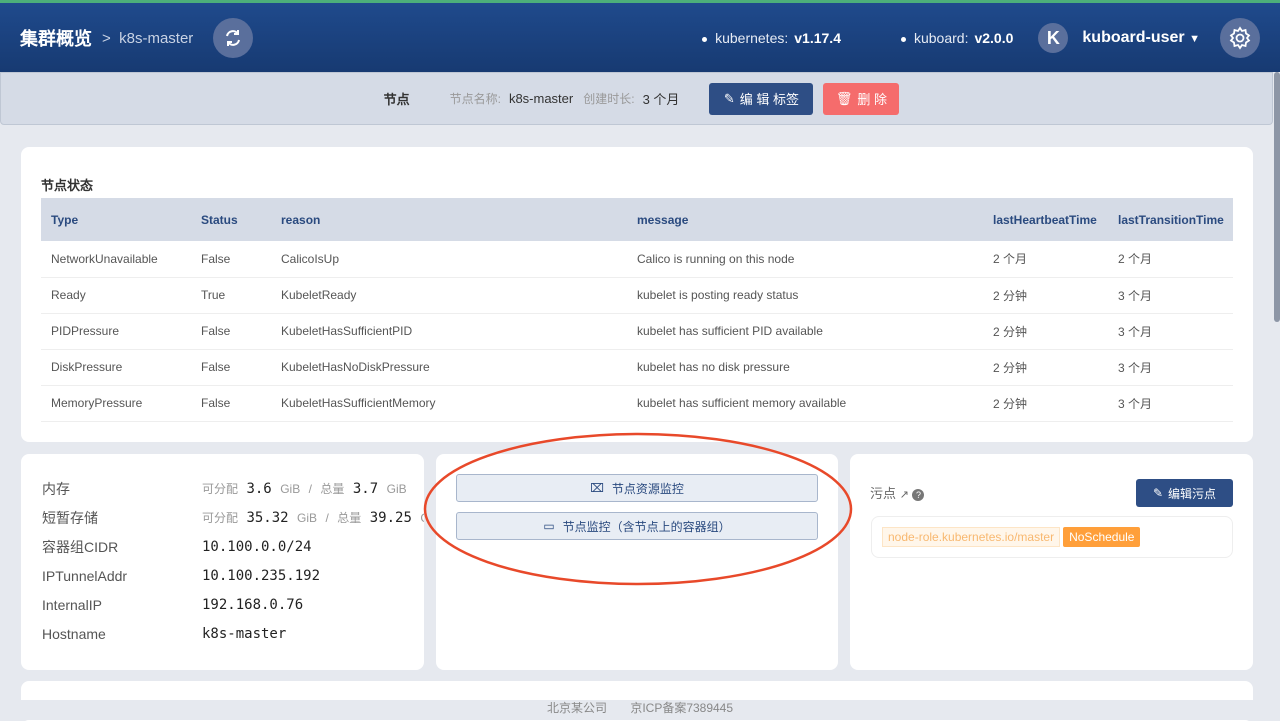 The image size is (1280, 721). Describe the element at coordinates (449, 367) in the screenshot. I see `table-cell: KubeletHasNoDiskPressure` at that location.